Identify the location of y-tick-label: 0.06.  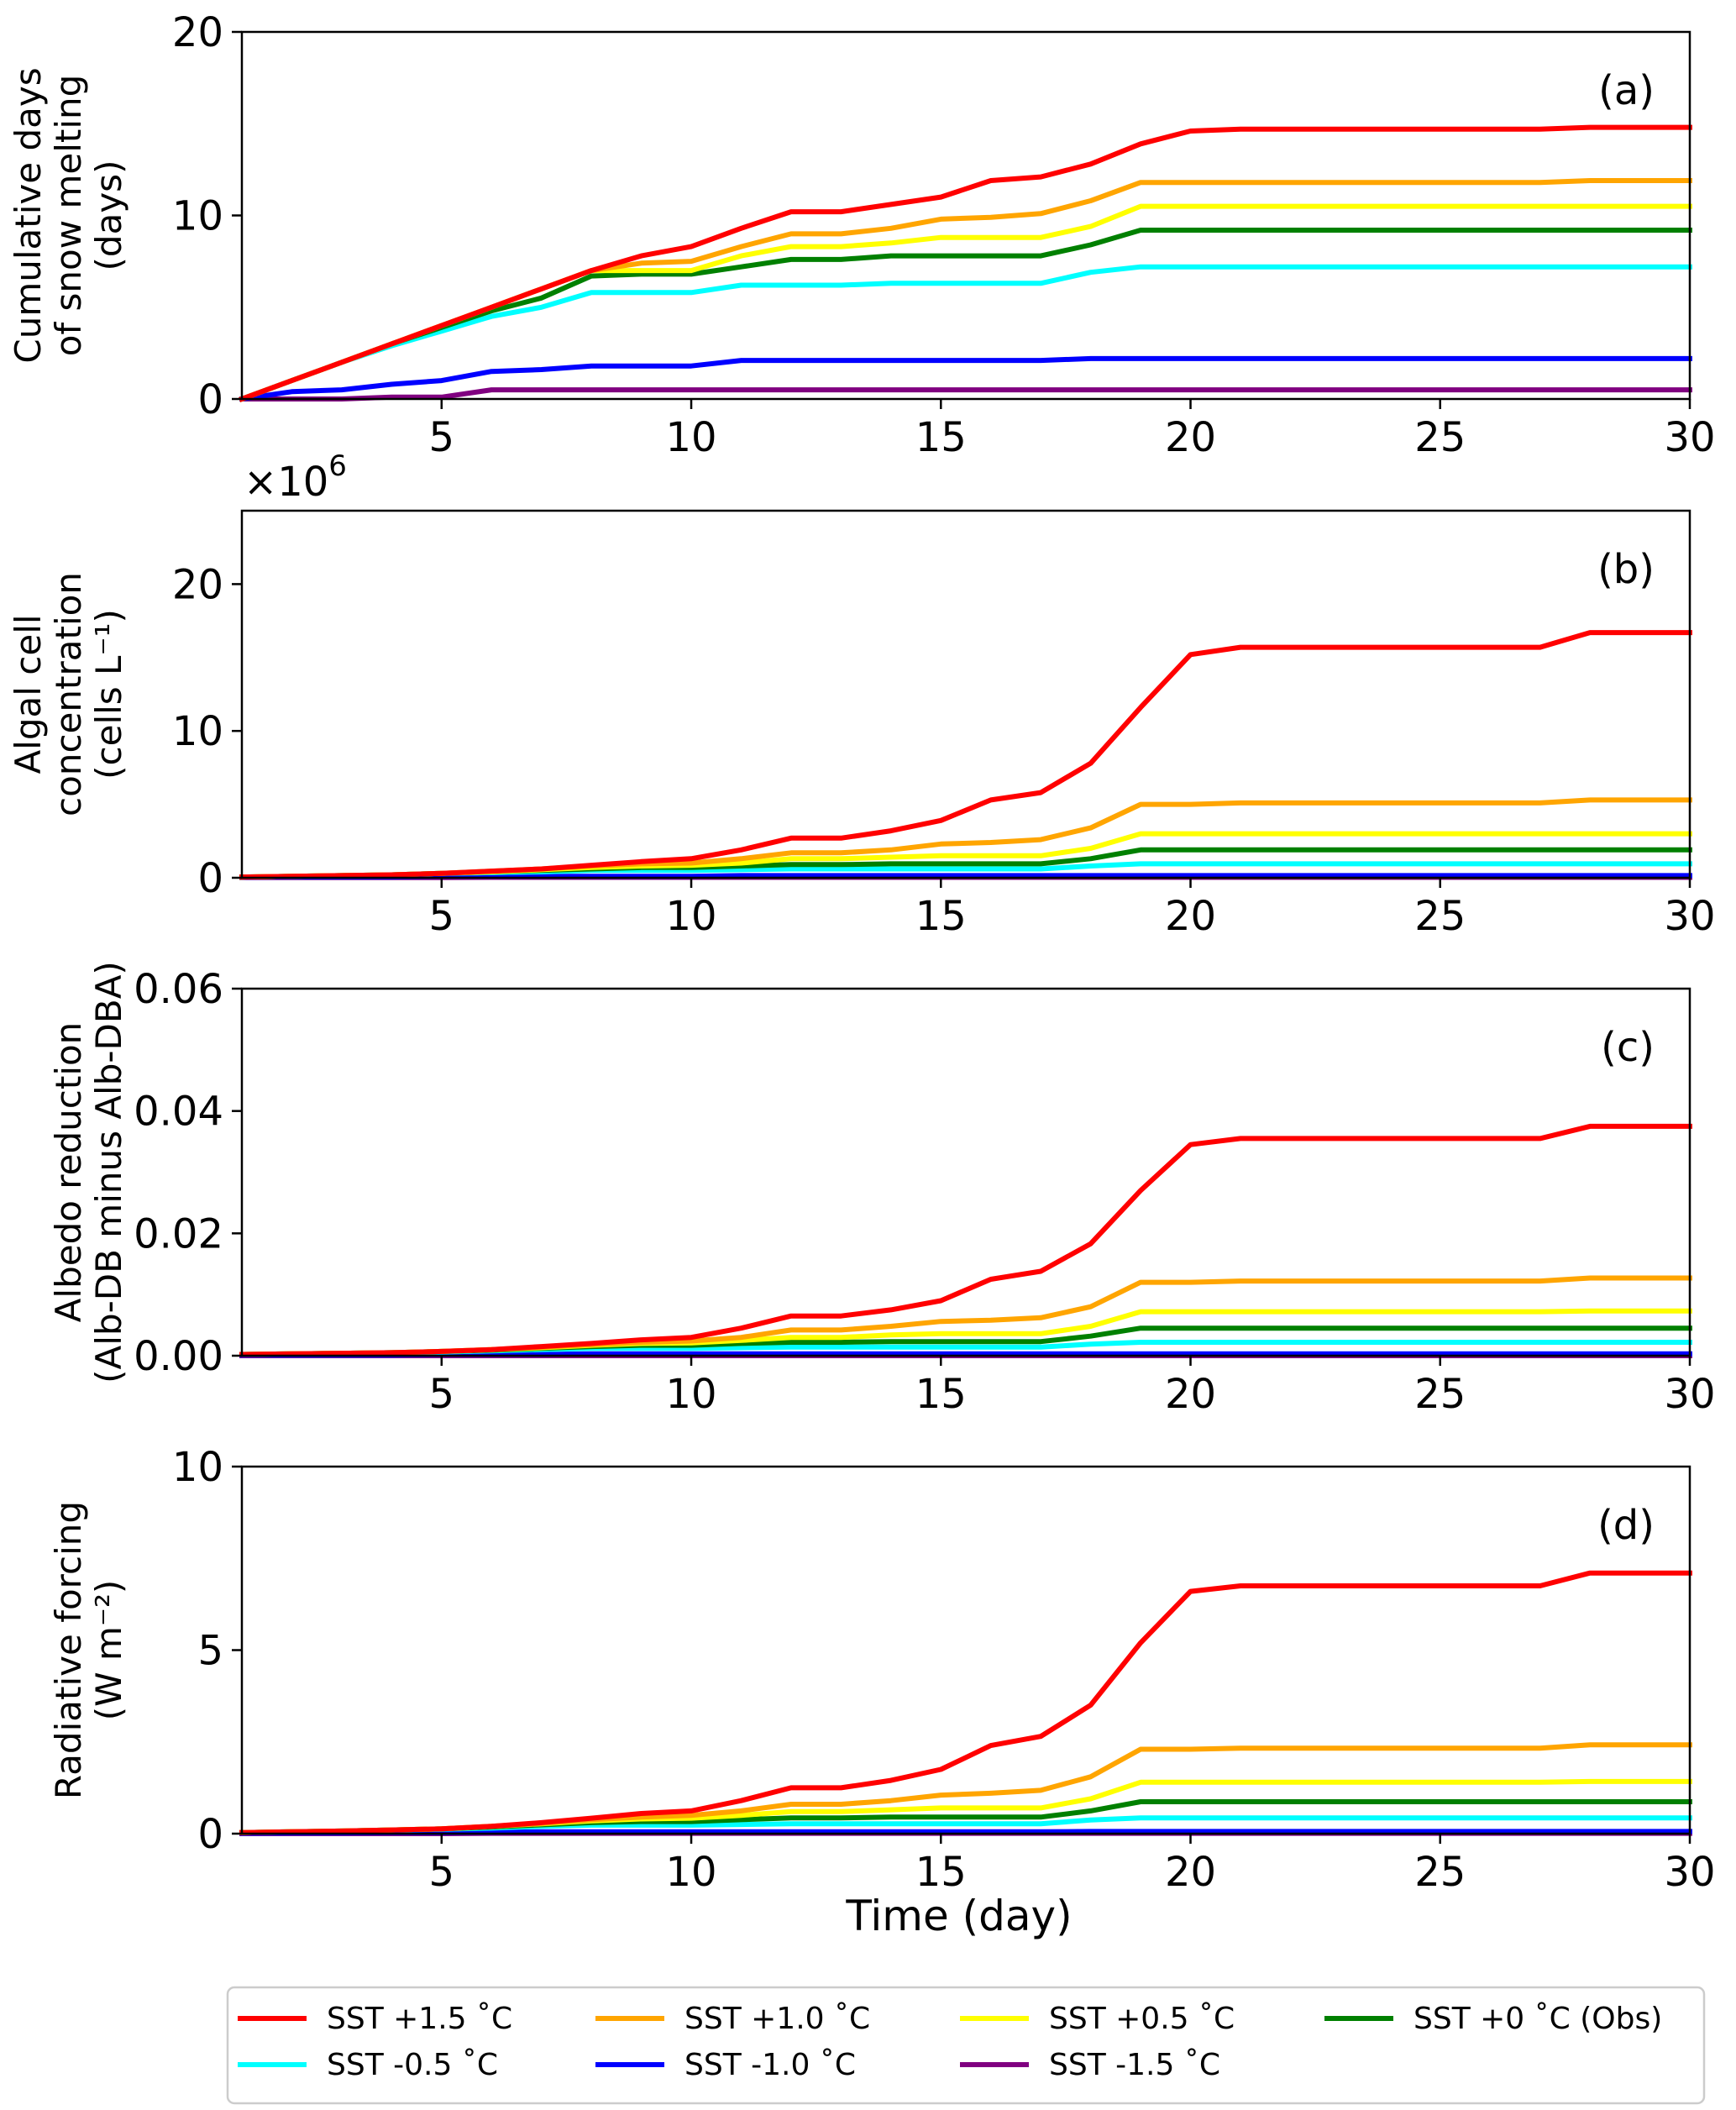
(178, 989).